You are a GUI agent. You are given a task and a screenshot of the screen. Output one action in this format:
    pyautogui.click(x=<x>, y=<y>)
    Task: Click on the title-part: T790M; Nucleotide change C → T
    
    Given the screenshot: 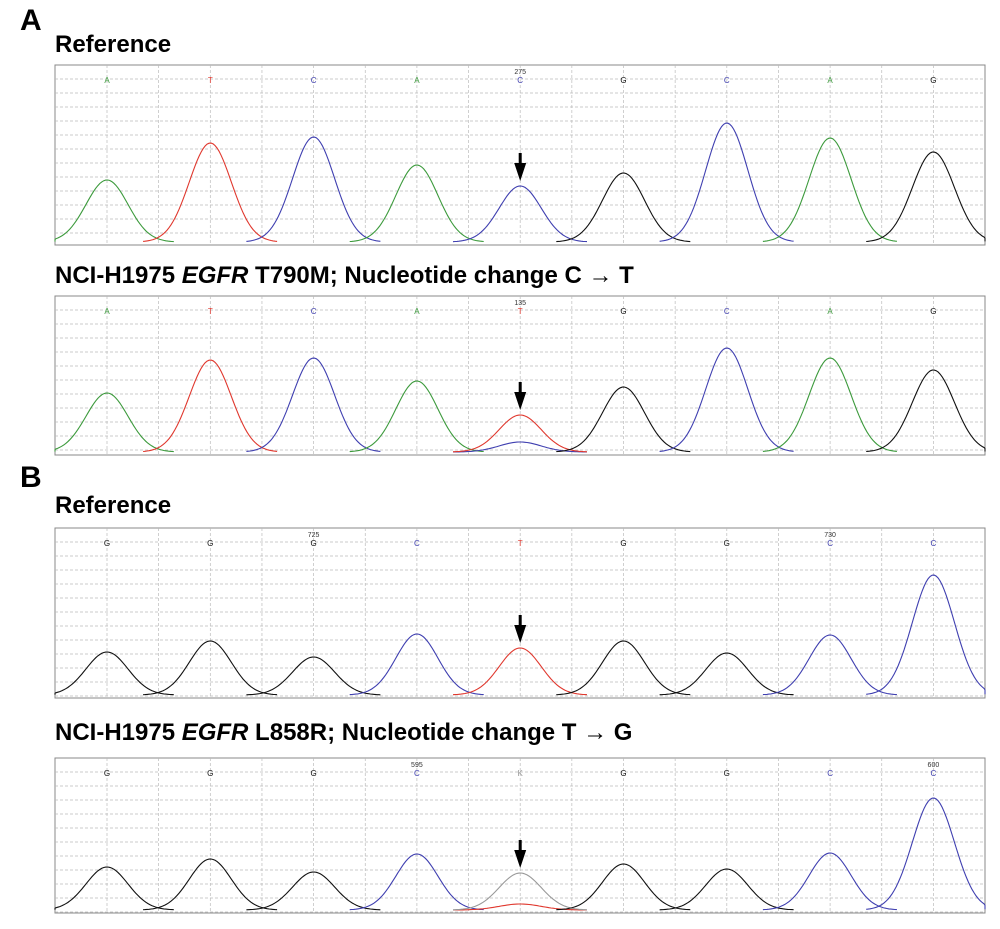 What is the action you would take?
    pyautogui.click(x=441, y=275)
    